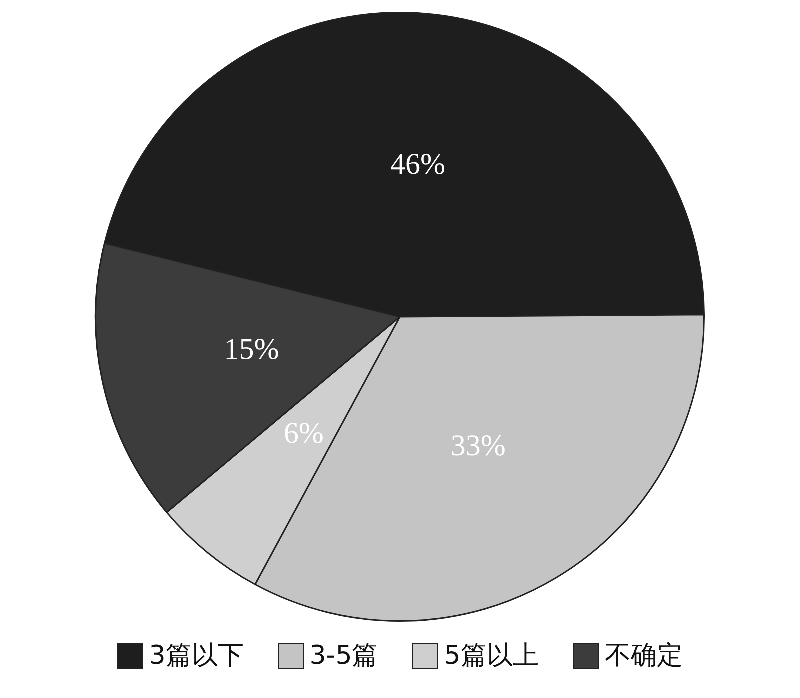 This screenshot has width=800, height=698. Describe the element at coordinates (491, 656) in the screenshot. I see `legend-label: 5篇以上` at that location.